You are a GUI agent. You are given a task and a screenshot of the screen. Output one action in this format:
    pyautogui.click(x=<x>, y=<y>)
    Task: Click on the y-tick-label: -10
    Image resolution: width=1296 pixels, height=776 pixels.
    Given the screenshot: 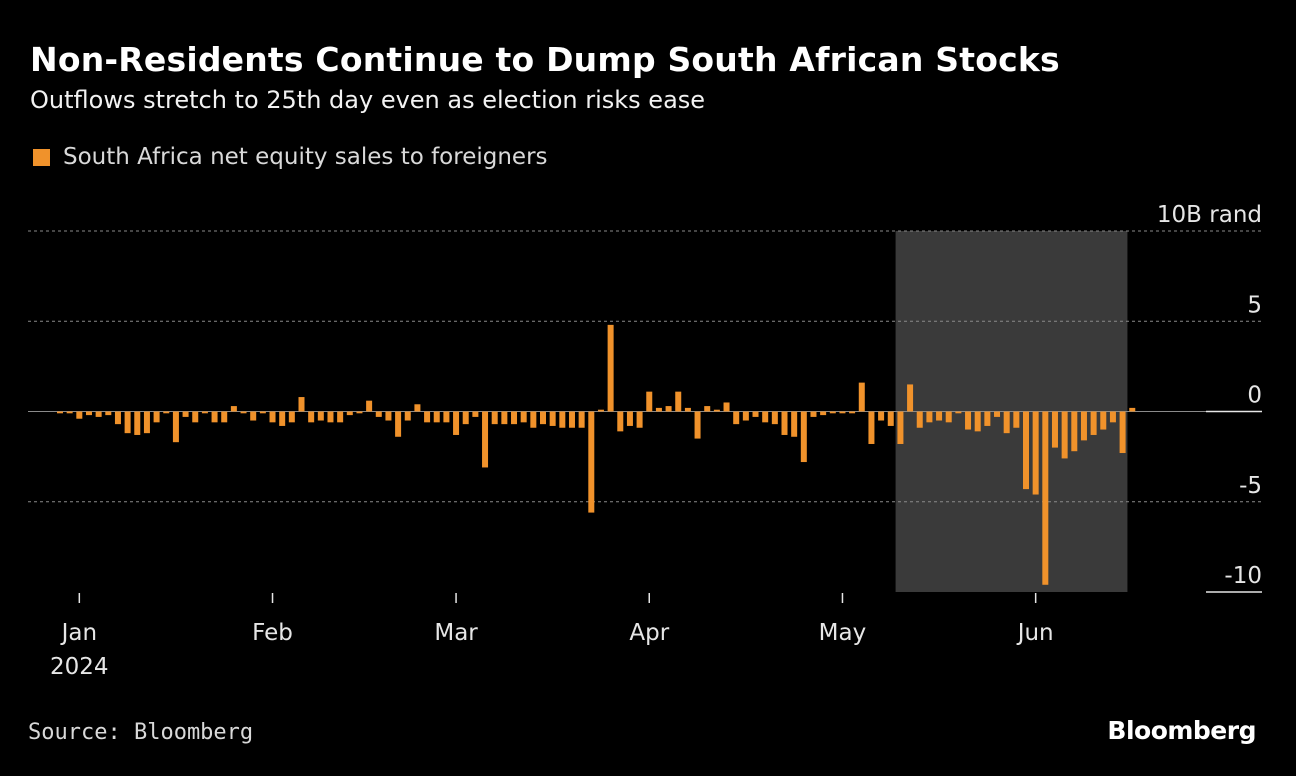 What is the action you would take?
    pyautogui.click(x=1243, y=576)
    